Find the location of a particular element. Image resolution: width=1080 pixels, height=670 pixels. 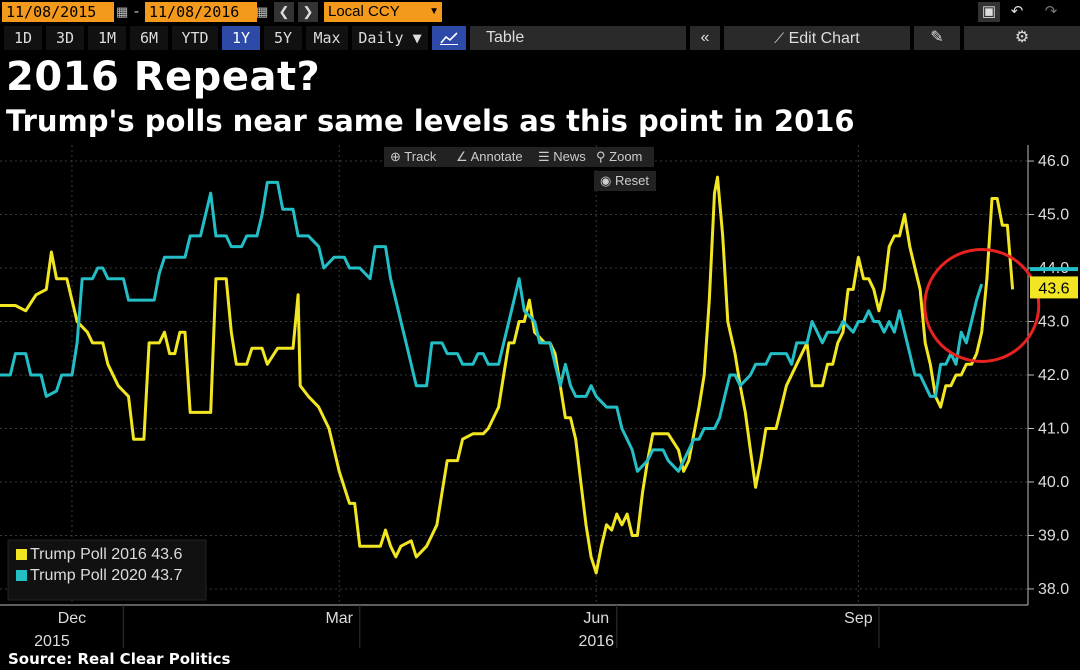

range-ytd-button: YTD is located at coordinates (195, 38).